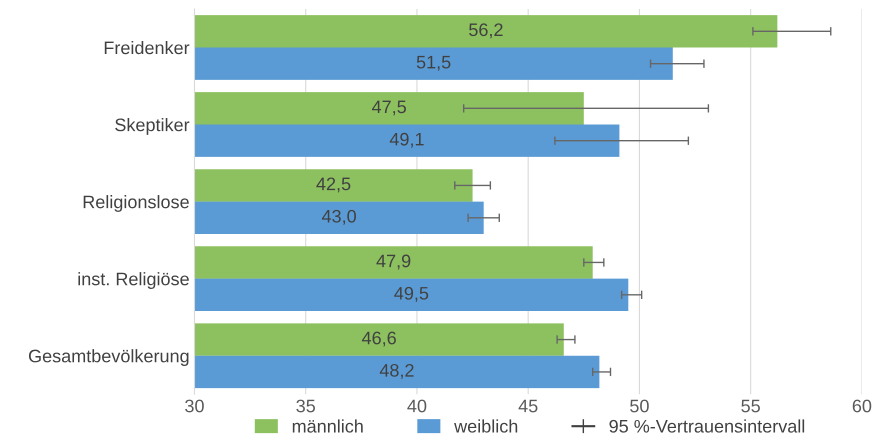 The image size is (884, 448). Describe the element at coordinates (379, 339) in the screenshot. I see `data-label: 46,6` at that location.